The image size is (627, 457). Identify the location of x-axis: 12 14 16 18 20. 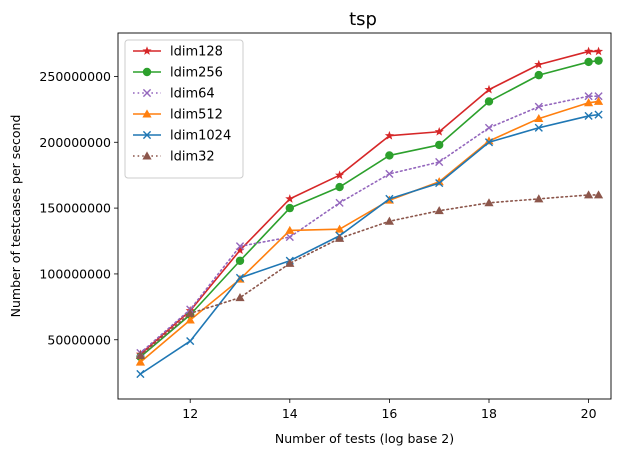
(389, 410).